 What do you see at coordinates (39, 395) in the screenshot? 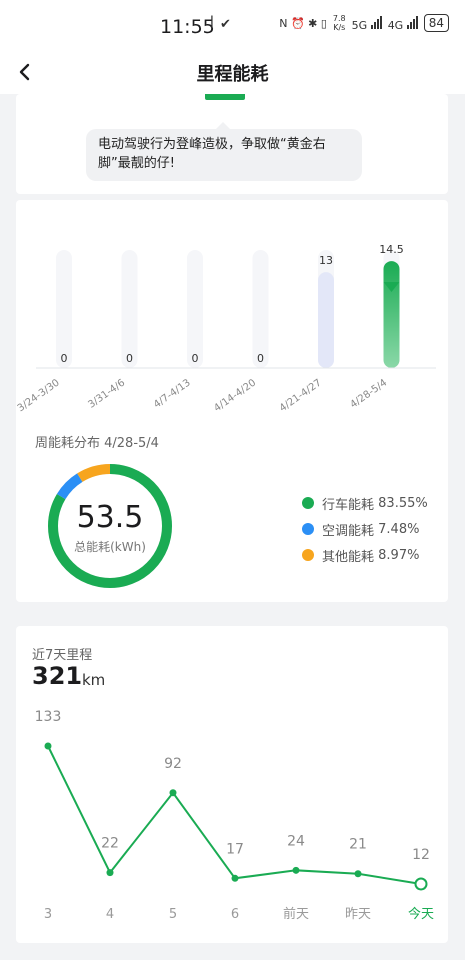
I see `x-tick-label: 3/24-3/30` at bounding box center [39, 395].